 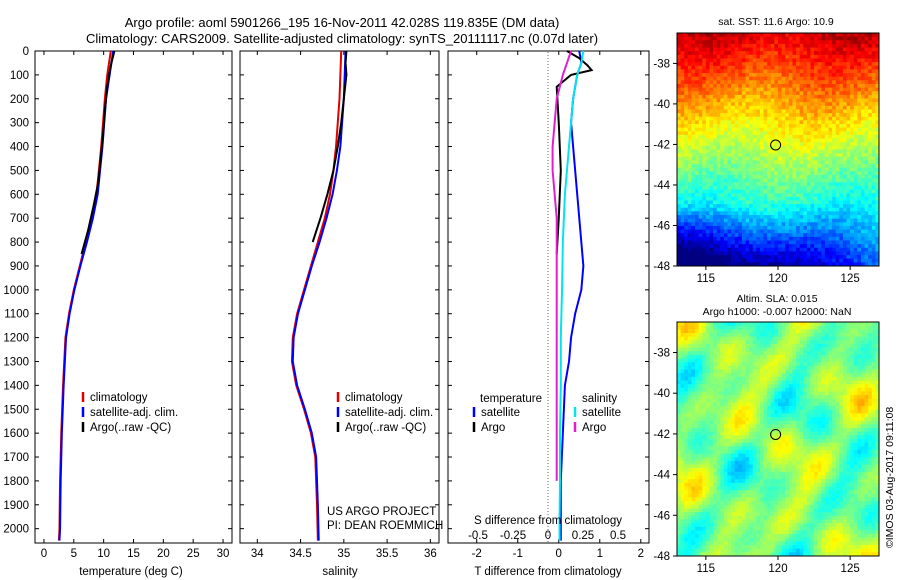 What do you see at coordinates (548, 521) in the screenshot?
I see `s-difference-label: S difference from climatology` at bounding box center [548, 521].